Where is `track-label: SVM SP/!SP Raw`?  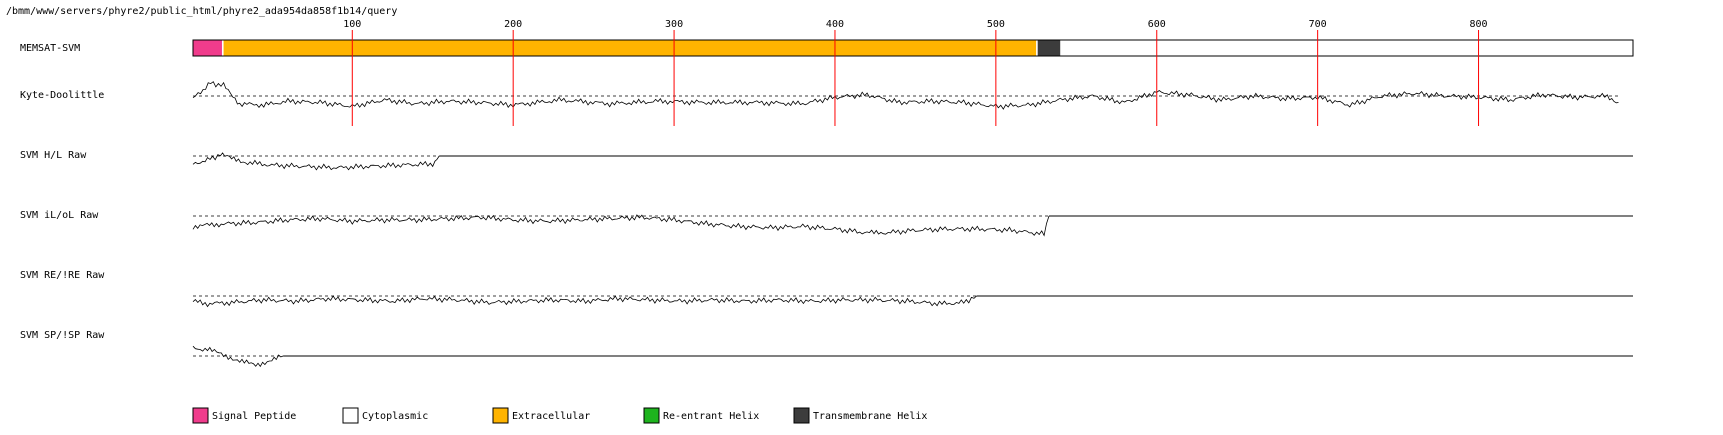 track-label: SVM SP/!SP Raw is located at coordinates (62, 335).